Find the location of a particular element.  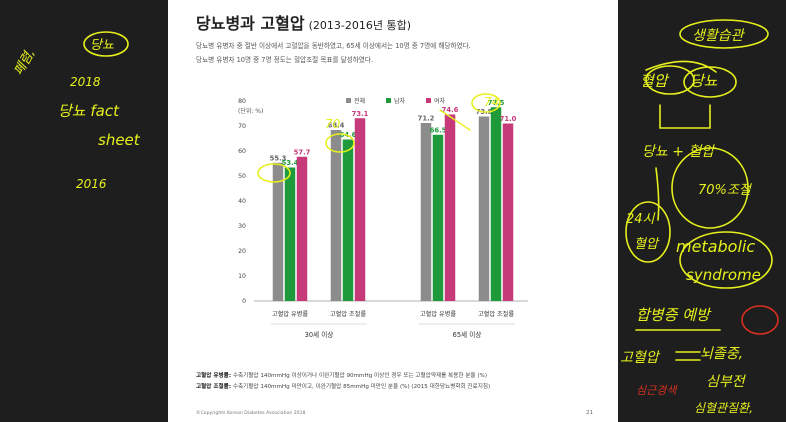

data-label: 68.4 is located at coordinates (336, 126).